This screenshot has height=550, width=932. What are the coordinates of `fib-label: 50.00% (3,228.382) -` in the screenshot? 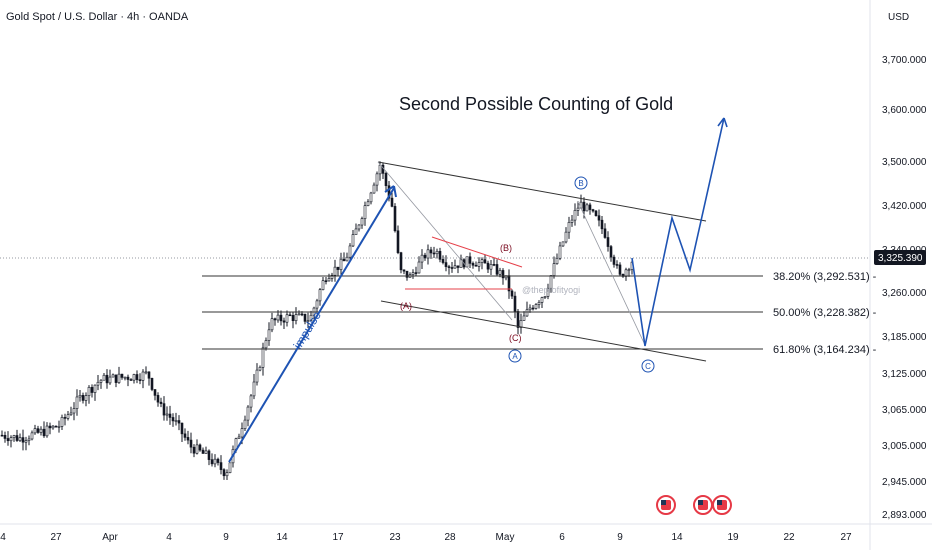 It's located at (825, 313).